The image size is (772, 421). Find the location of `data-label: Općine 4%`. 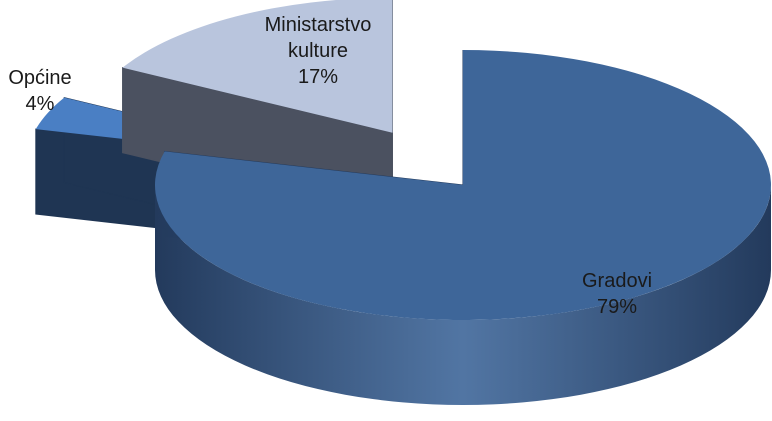

data-label: Općine 4% is located at coordinates (40, 91).